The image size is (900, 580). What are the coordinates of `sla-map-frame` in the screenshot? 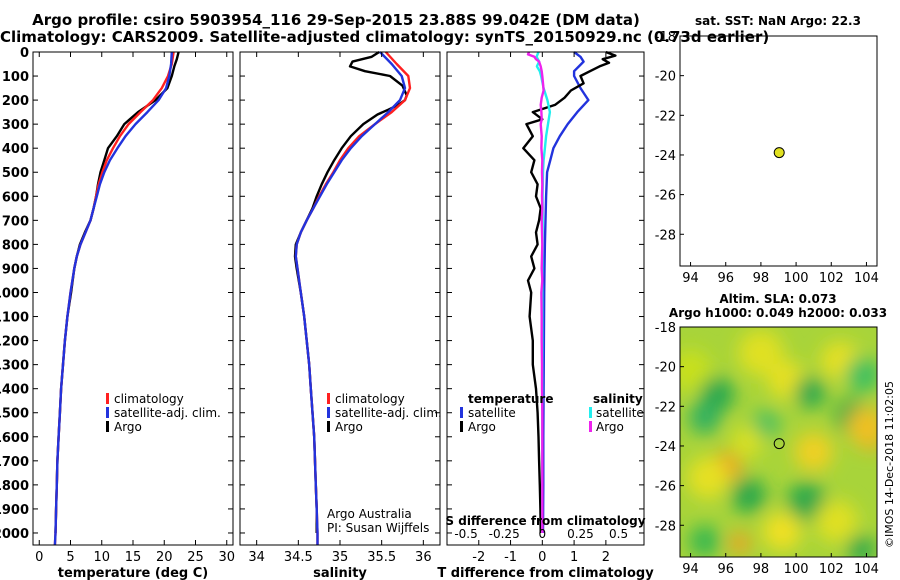 It's located at (778, 442).